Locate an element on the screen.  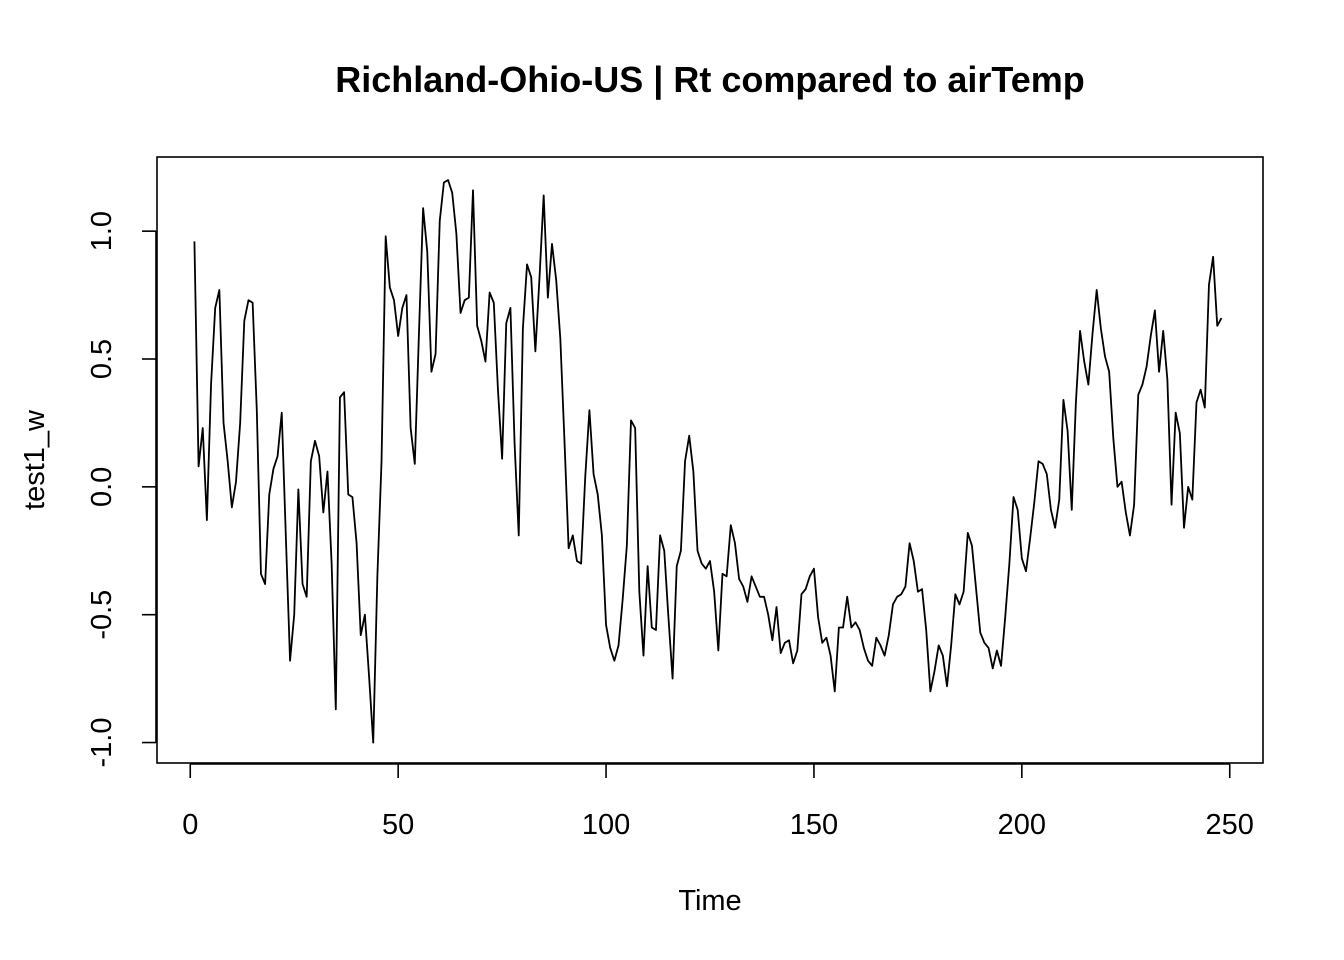
x-tick-label: 200 is located at coordinates (1022, 825).